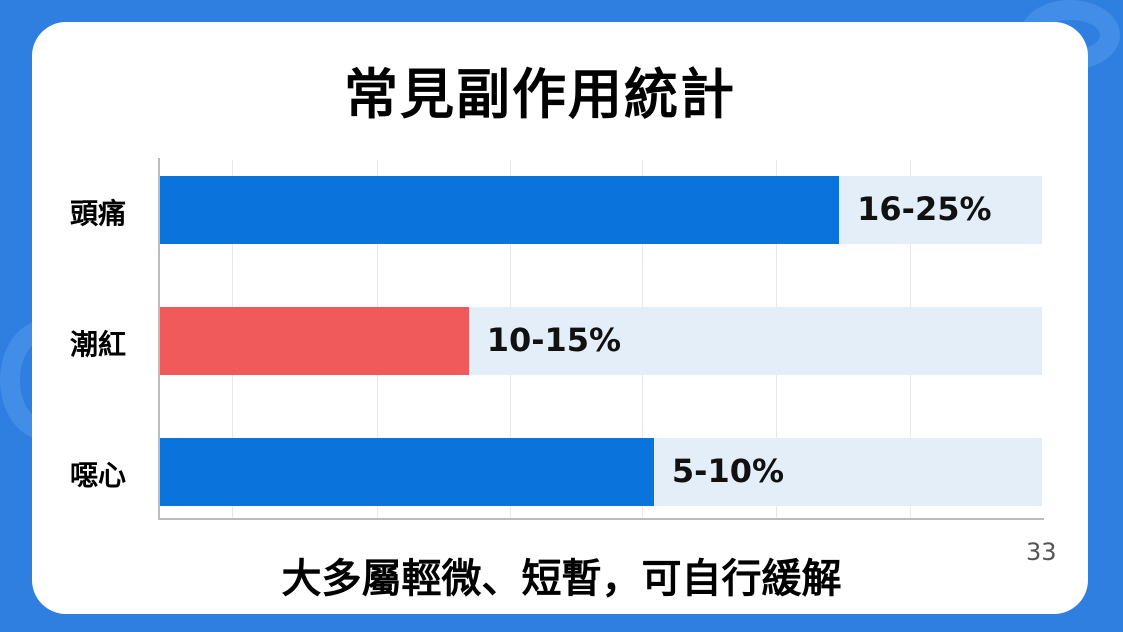 Image resolution: width=1123 pixels, height=632 pixels. I want to click on category-label: 頭痛, so click(98, 213).